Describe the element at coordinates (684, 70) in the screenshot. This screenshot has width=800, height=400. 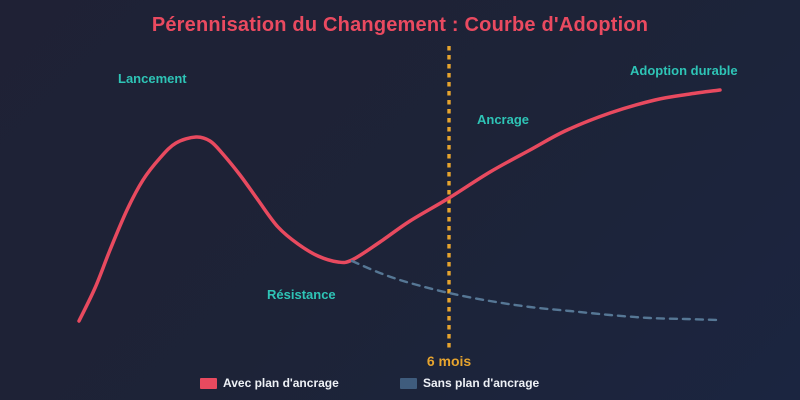
I see `annotation-adoption-durable: Adoption durable` at that location.